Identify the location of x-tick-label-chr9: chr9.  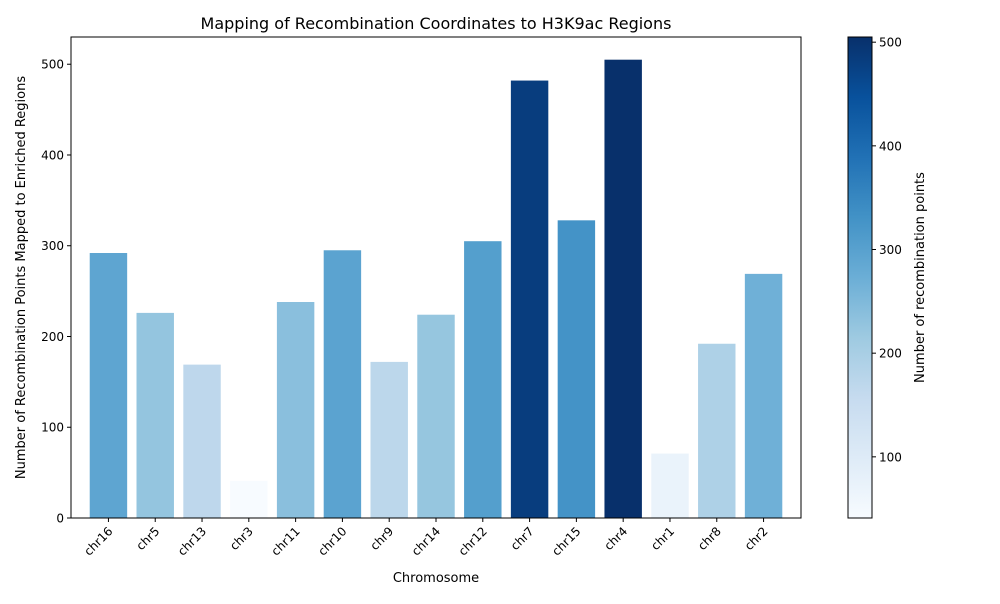
(381, 538).